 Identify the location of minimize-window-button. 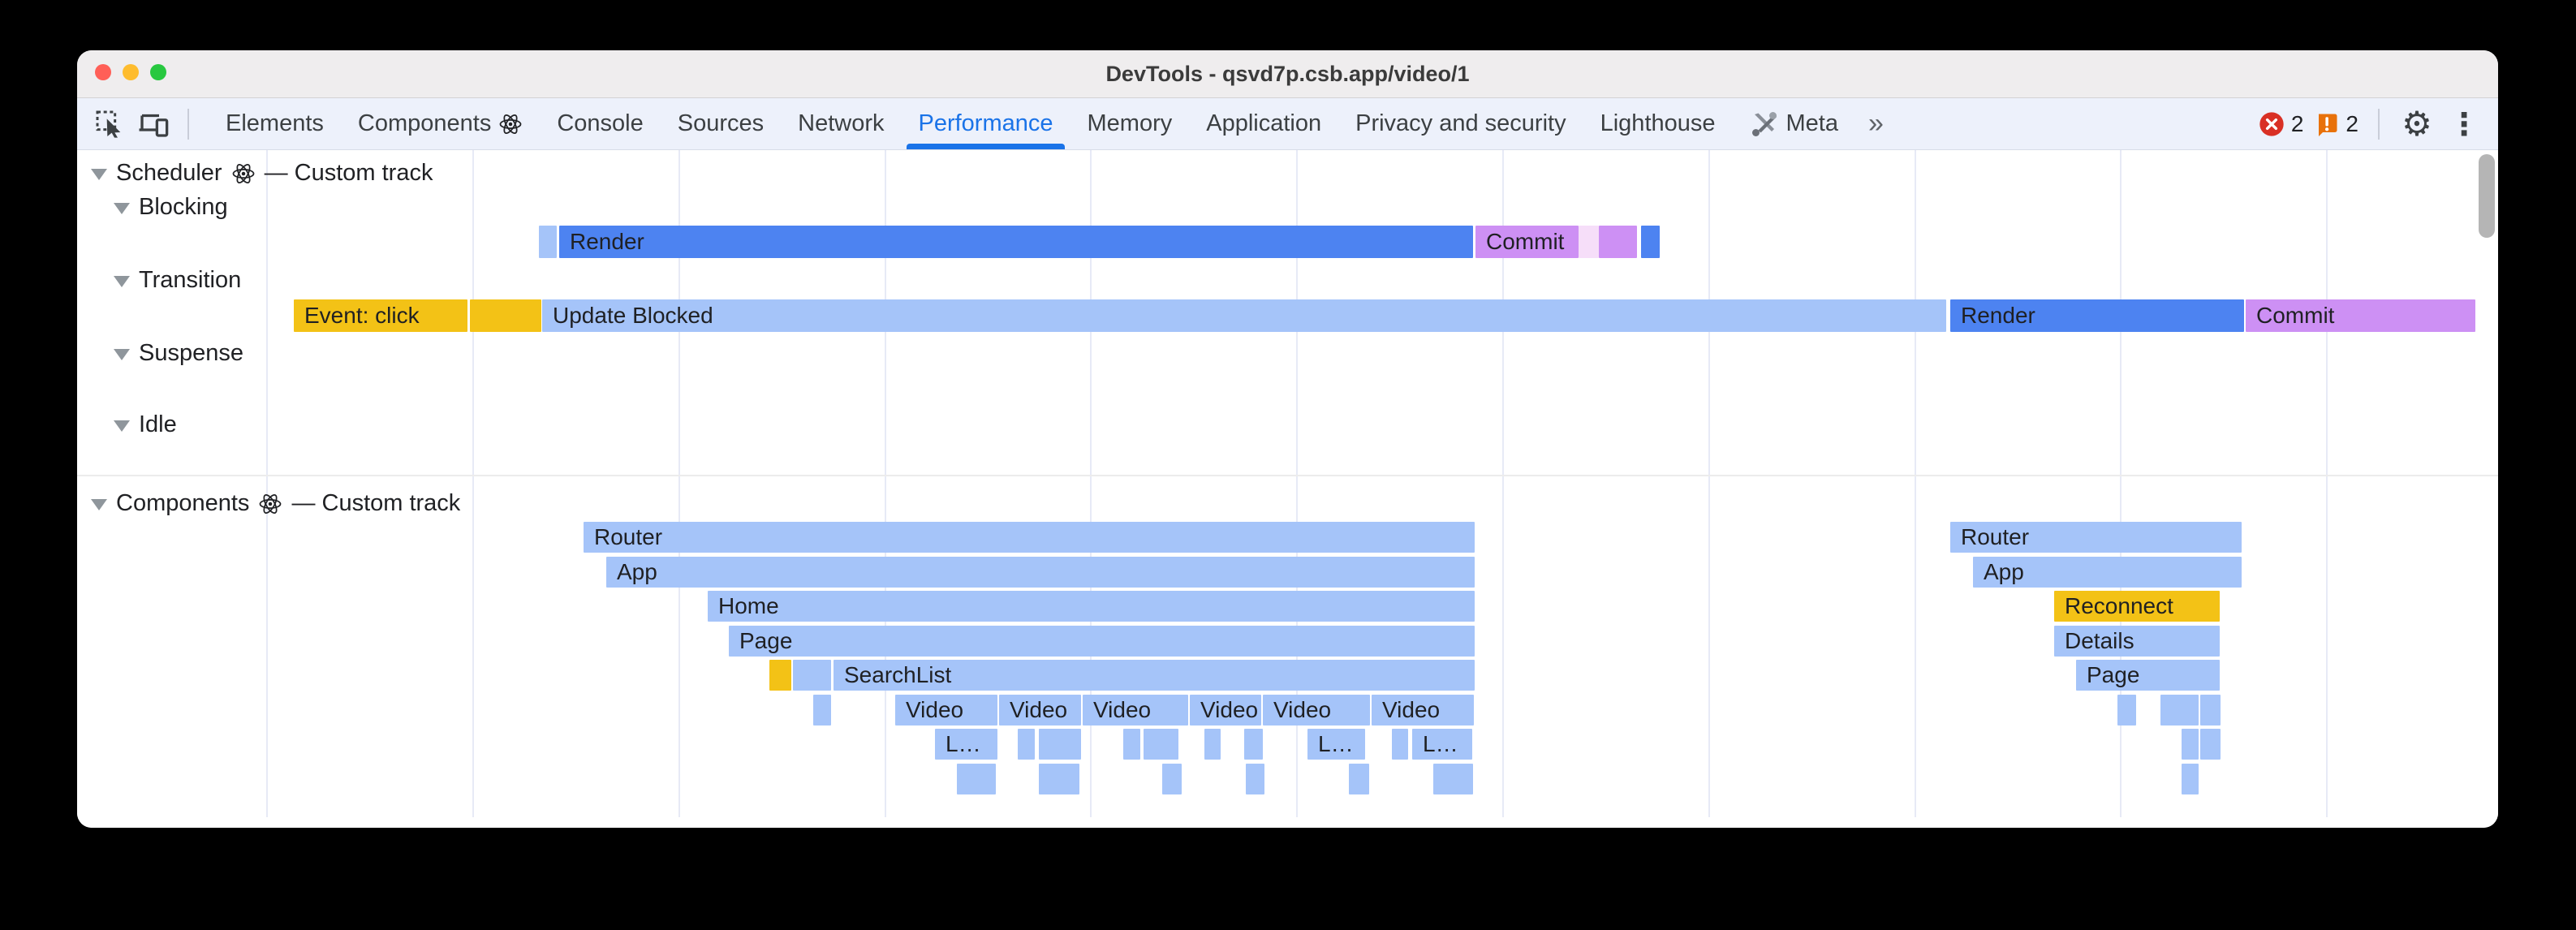
(131, 72).